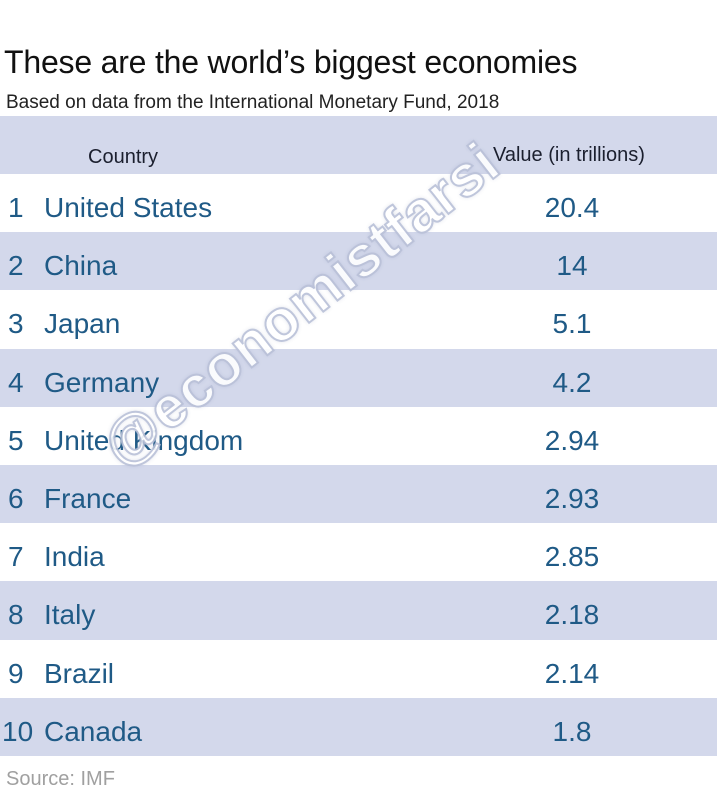 The width and height of the screenshot is (717, 800). What do you see at coordinates (572, 382) in the screenshot?
I see `value-cell: 4.2` at bounding box center [572, 382].